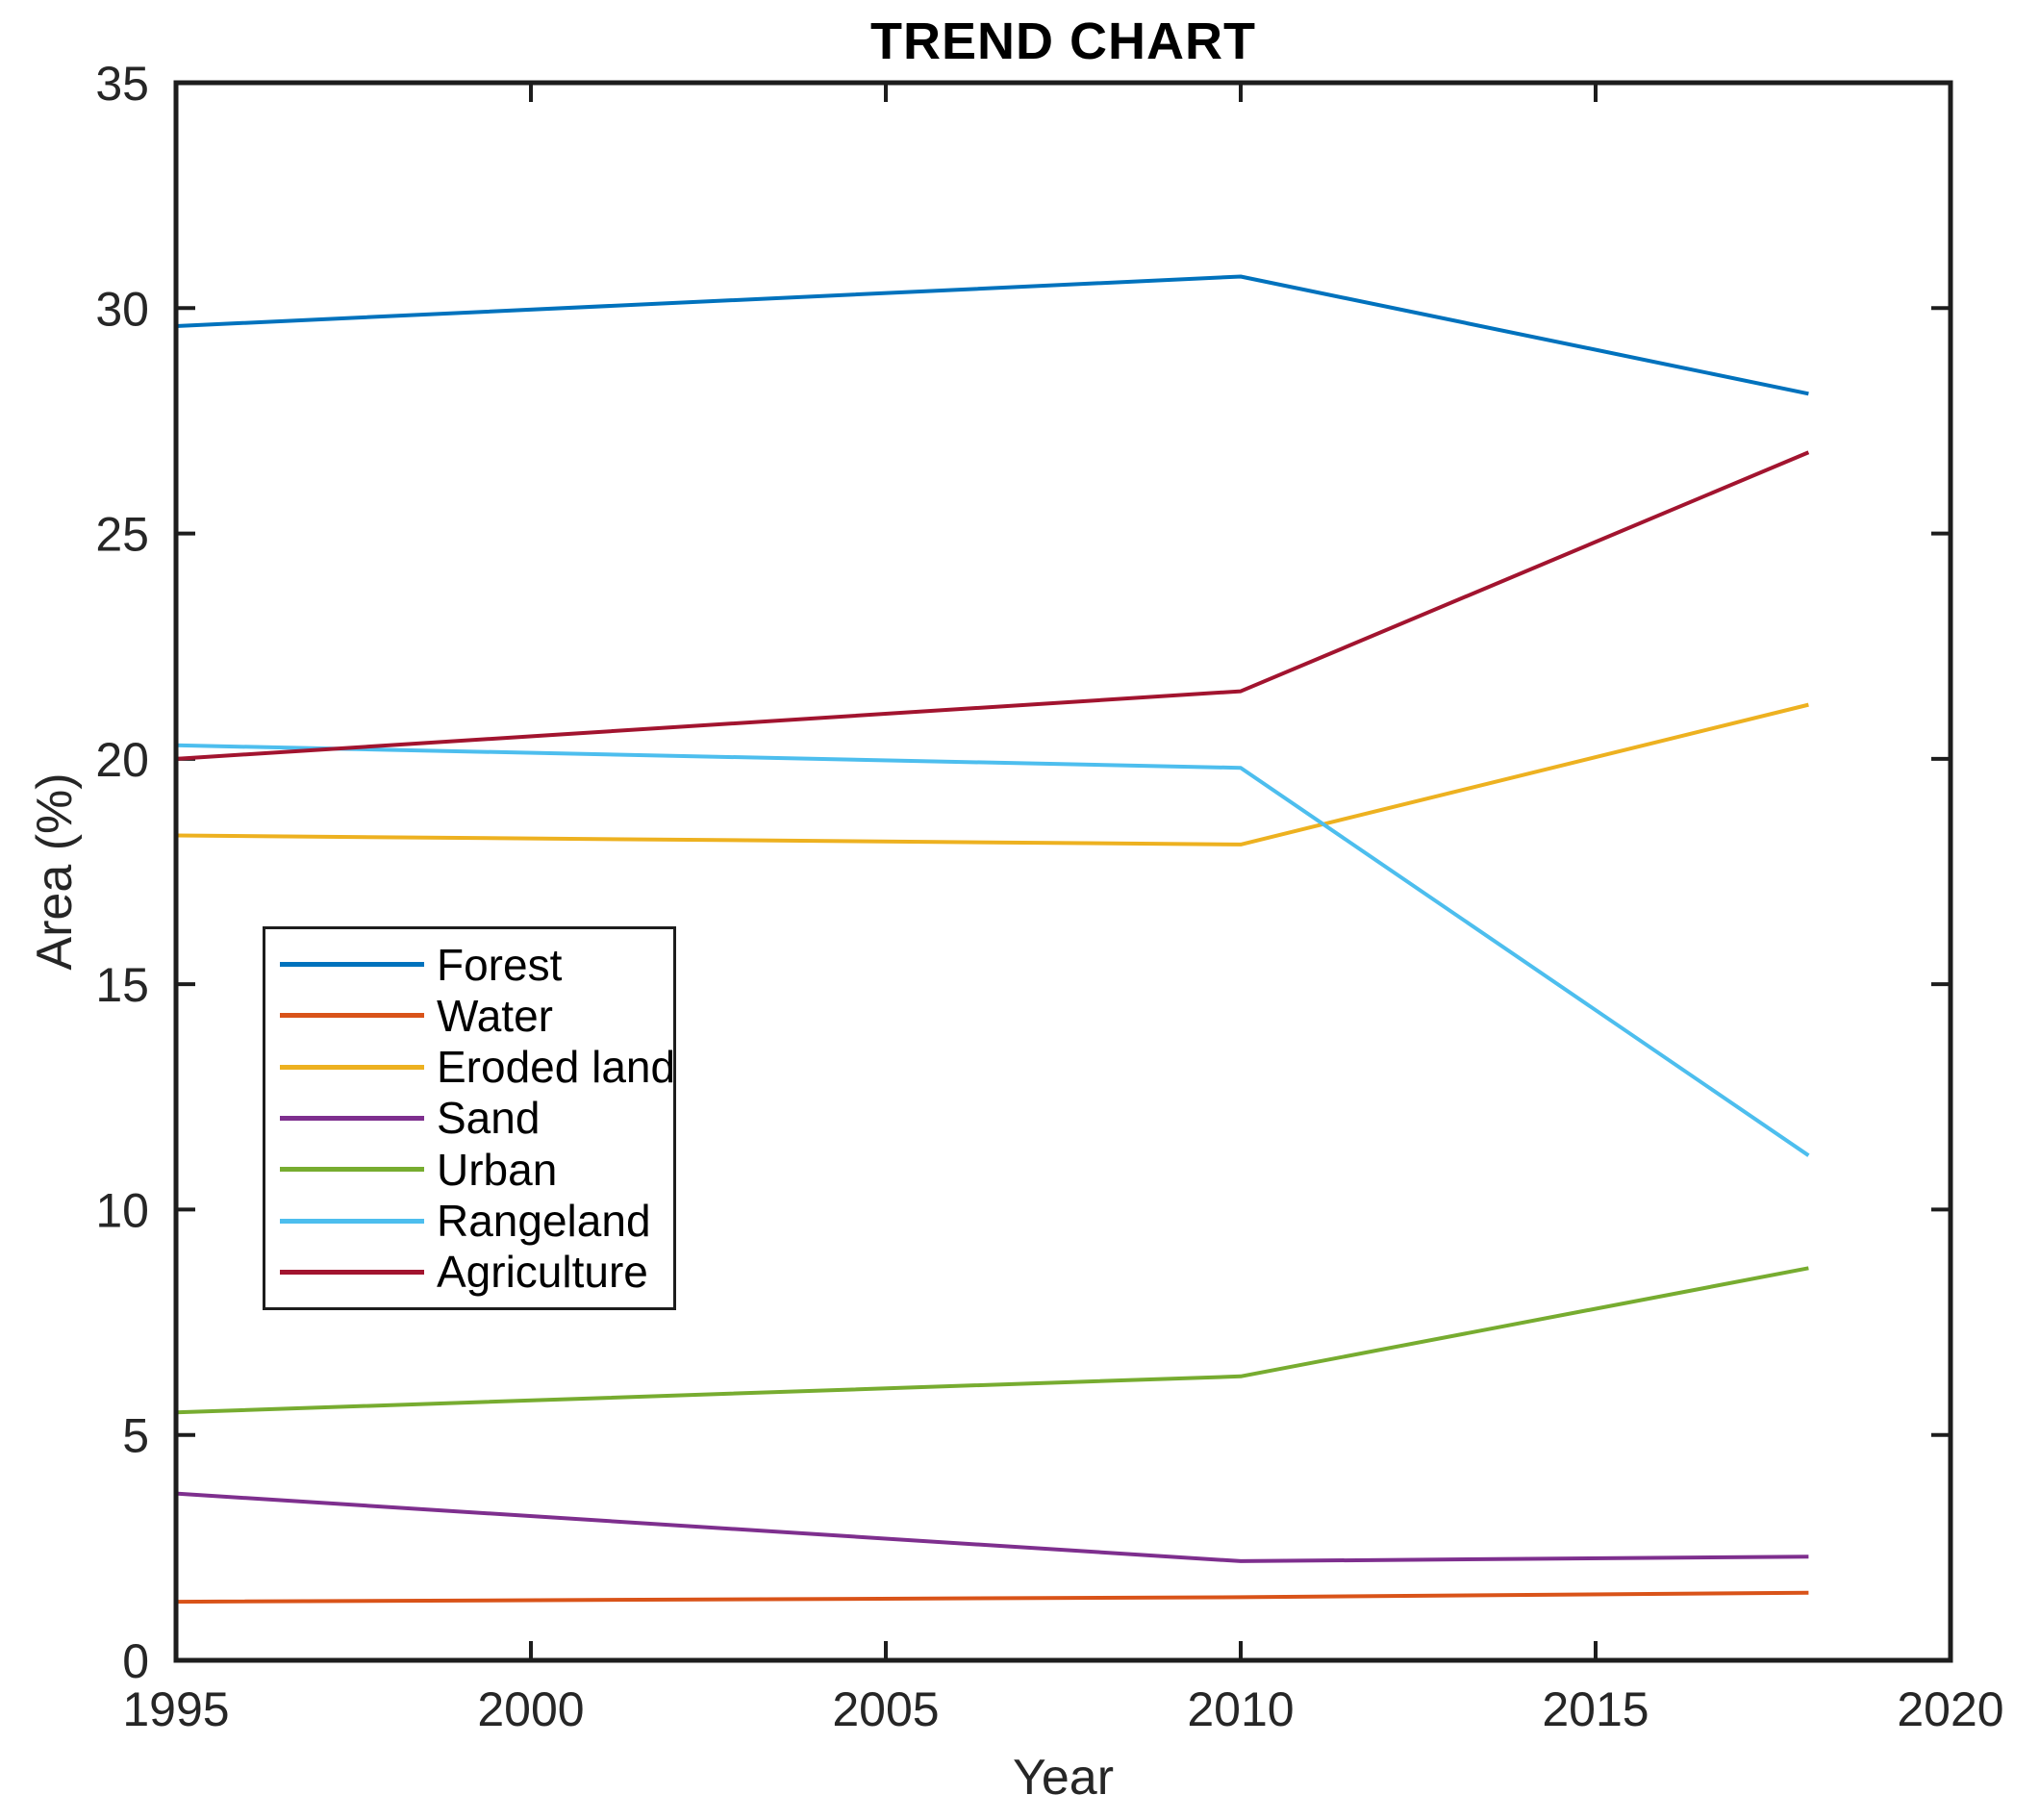  I want to click on legend-swatch-urban, so click(352, 1170).